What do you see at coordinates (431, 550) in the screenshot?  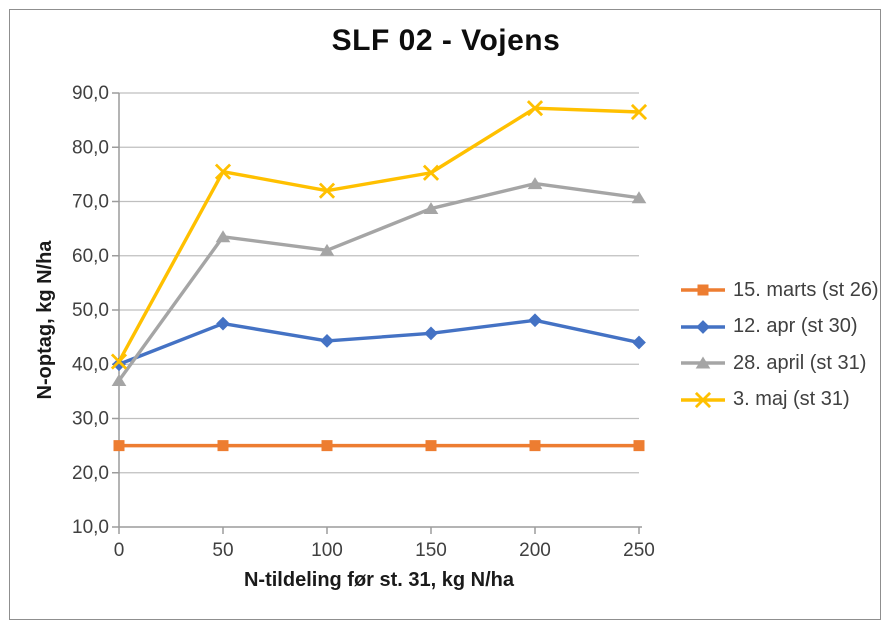 I see `x-tick-label: 150` at bounding box center [431, 550].